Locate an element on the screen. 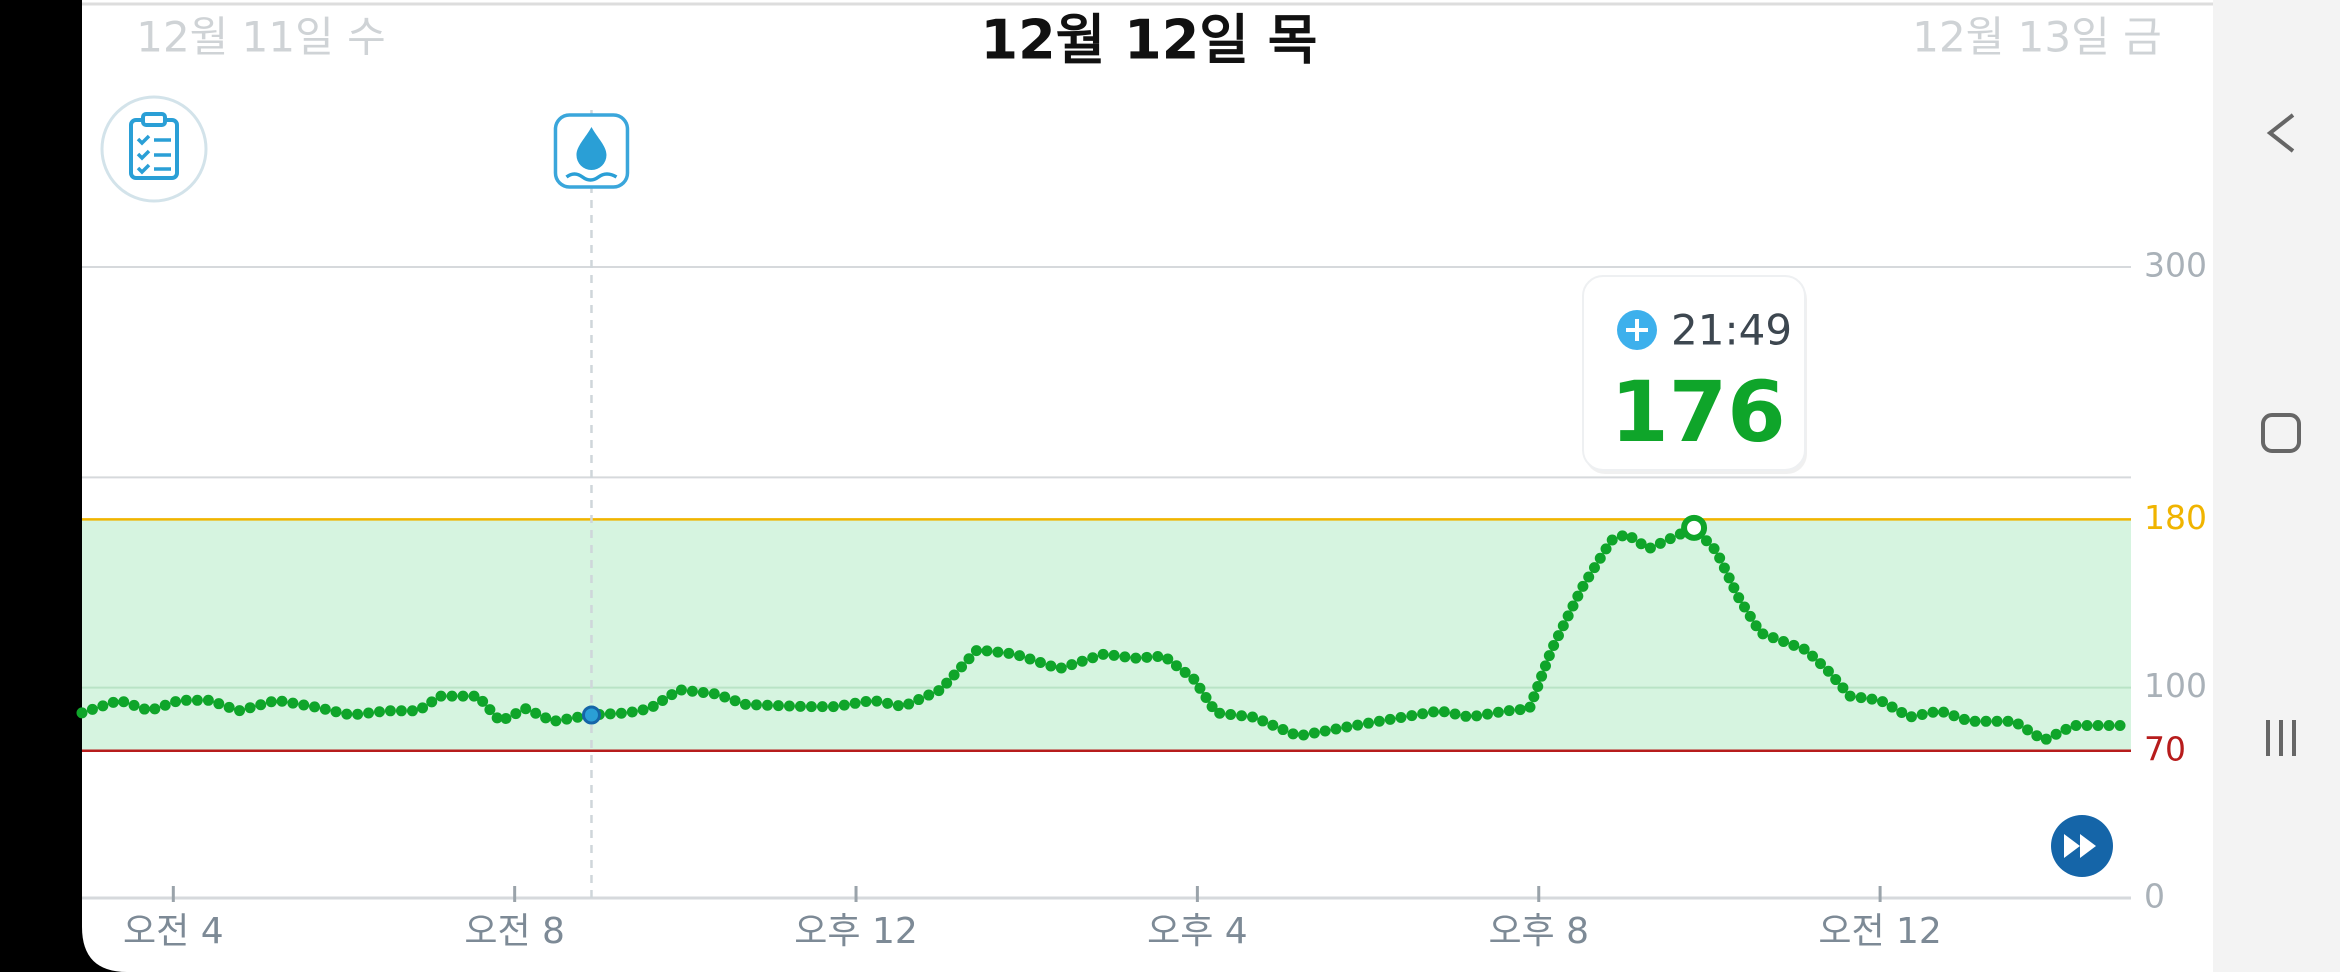 This screenshot has height=972, width=2340. tooltip-value: 176 is located at coordinates (1697, 412).